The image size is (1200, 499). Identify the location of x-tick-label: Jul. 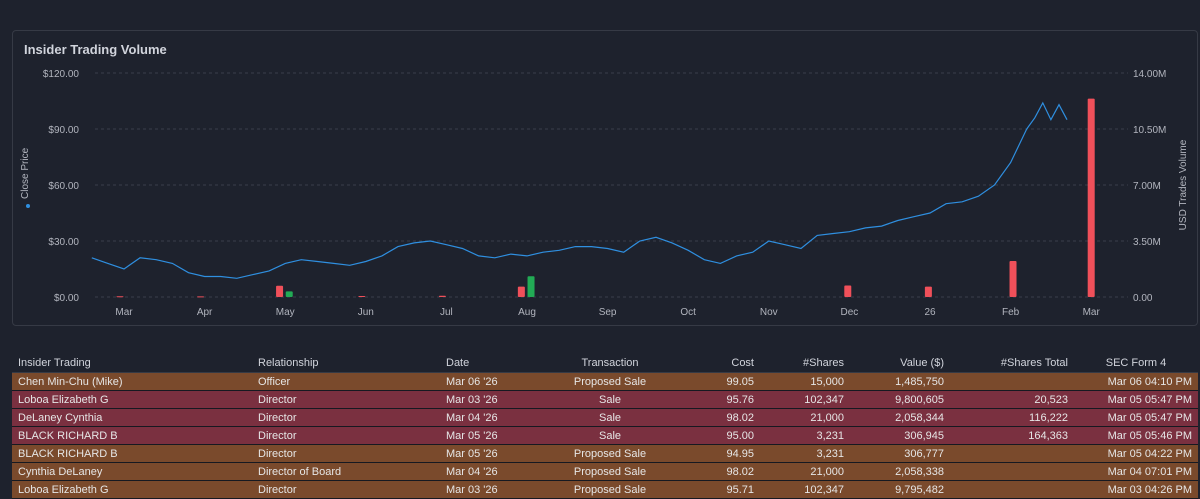
(446, 312).